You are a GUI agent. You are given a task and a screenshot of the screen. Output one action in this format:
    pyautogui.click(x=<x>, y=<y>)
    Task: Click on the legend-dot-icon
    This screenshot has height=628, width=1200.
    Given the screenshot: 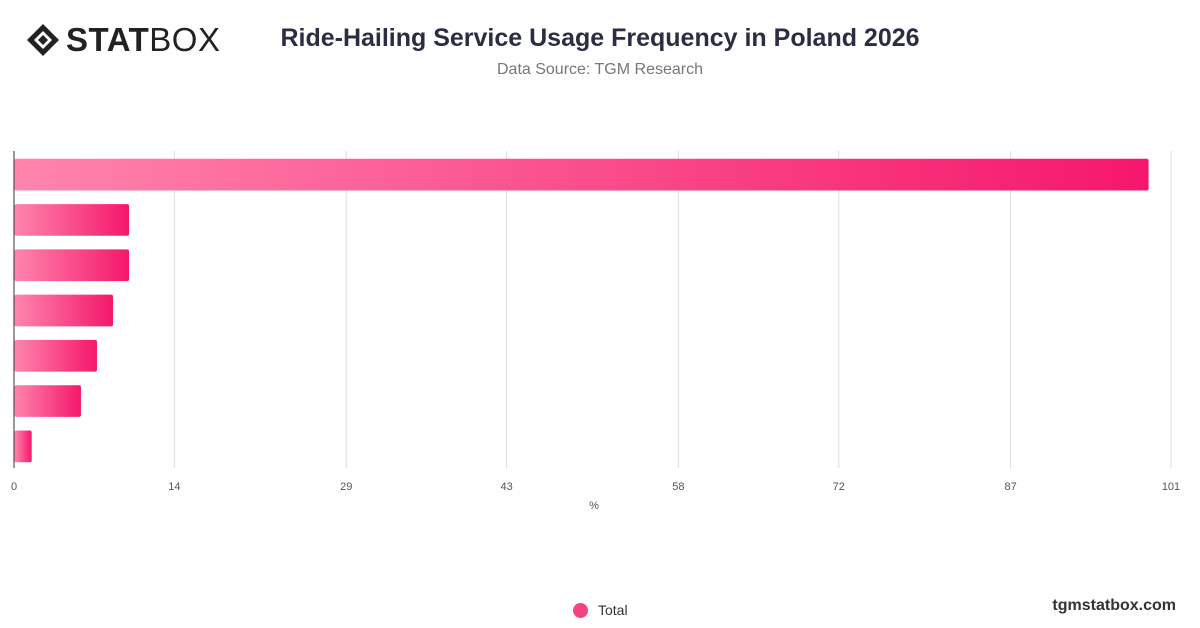 What is the action you would take?
    pyautogui.click(x=580, y=610)
    